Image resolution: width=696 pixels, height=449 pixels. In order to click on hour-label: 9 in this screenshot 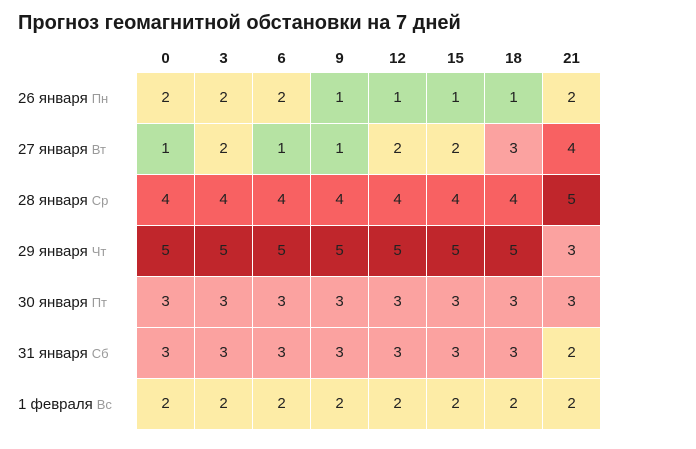, I will do `click(339, 58)`.